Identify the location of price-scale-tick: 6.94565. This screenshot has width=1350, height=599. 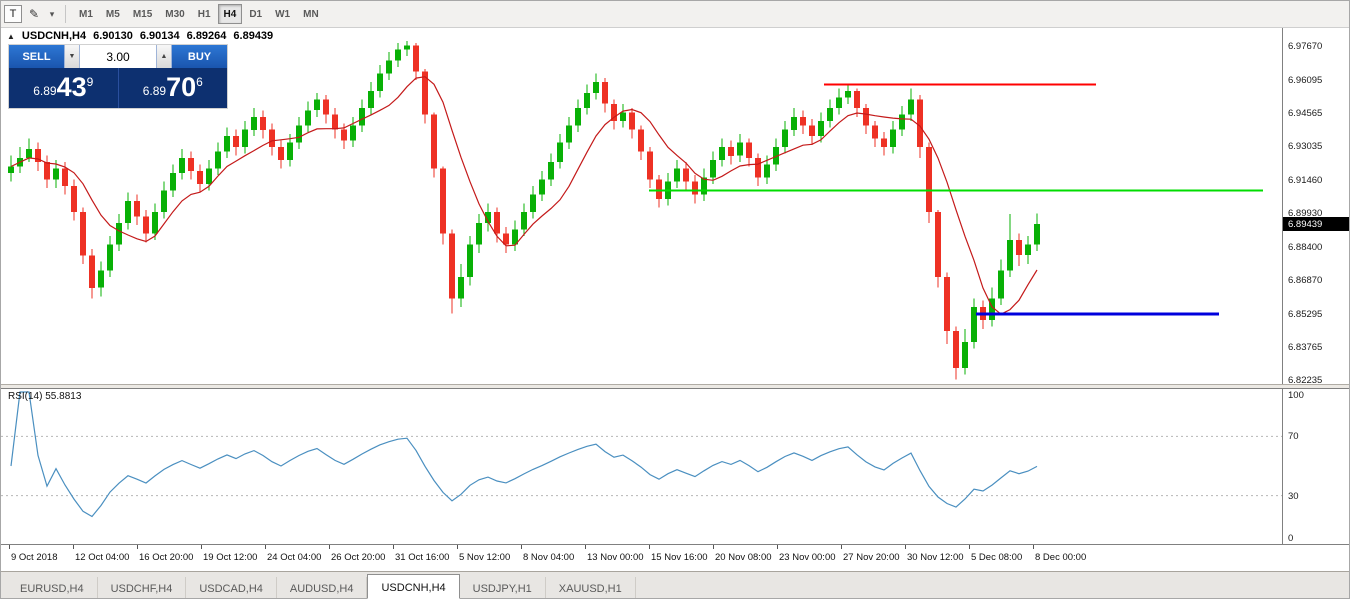
(1305, 113).